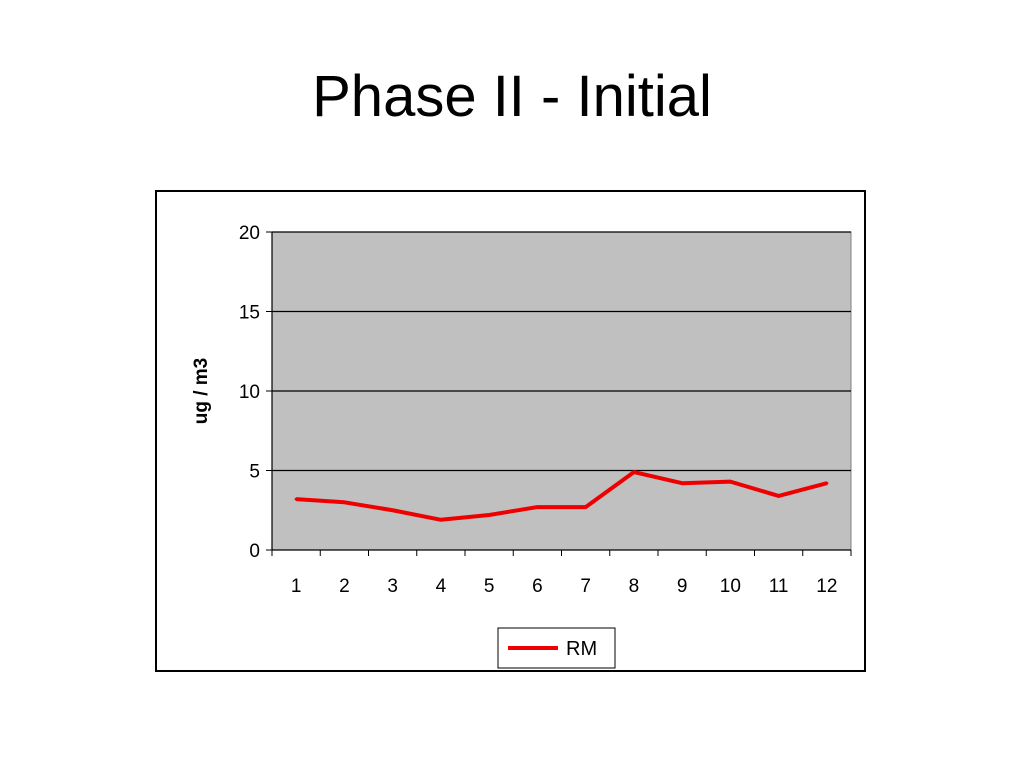 The height and width of the screenshot is (768, 1024). Describe the element at coordinates (779, 586) in the screenshot. I see `x-tick-label-11: 11` at that location.